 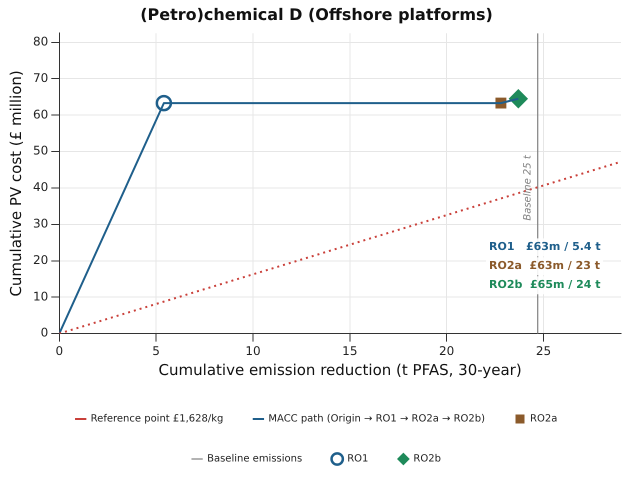 What do you see at coordinates (40, 223) in the screenshot?
I see `y-tick-label: 30` at bounding box center [40, 223].